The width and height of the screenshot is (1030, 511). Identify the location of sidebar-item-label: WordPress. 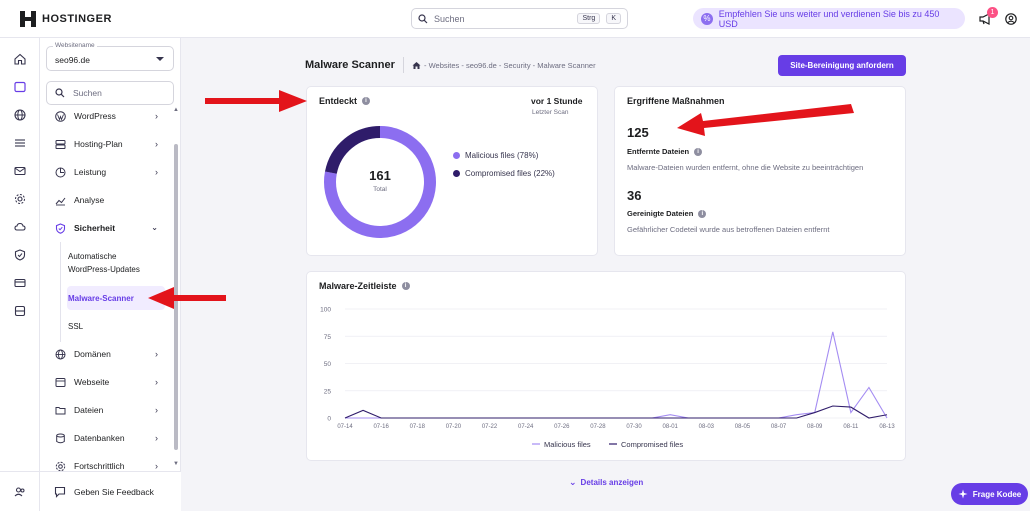
(95, 116).